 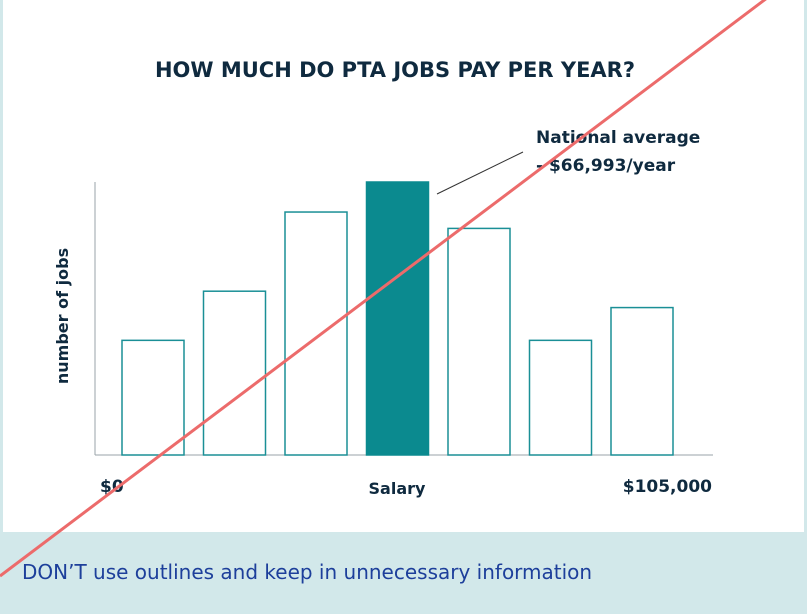 I want to click on annotation-line-1: National average, so click(x=618, y=138).